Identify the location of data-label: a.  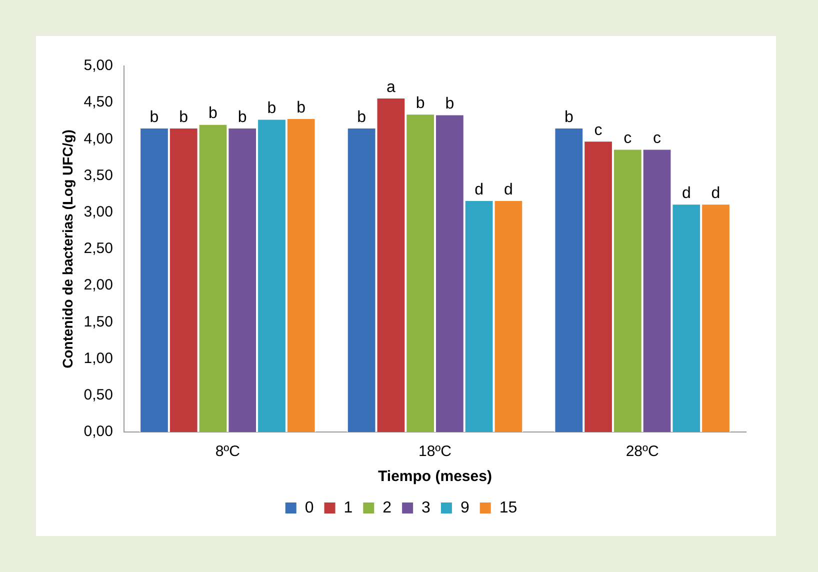
(391, 87).